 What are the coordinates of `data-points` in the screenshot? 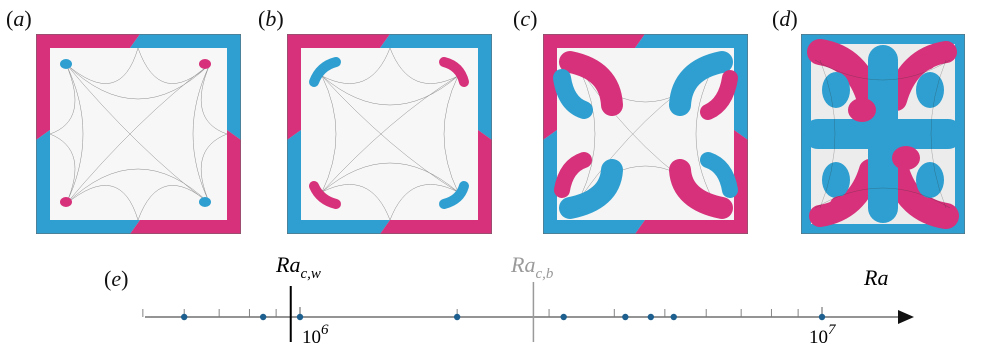 It's located at (503, 317).